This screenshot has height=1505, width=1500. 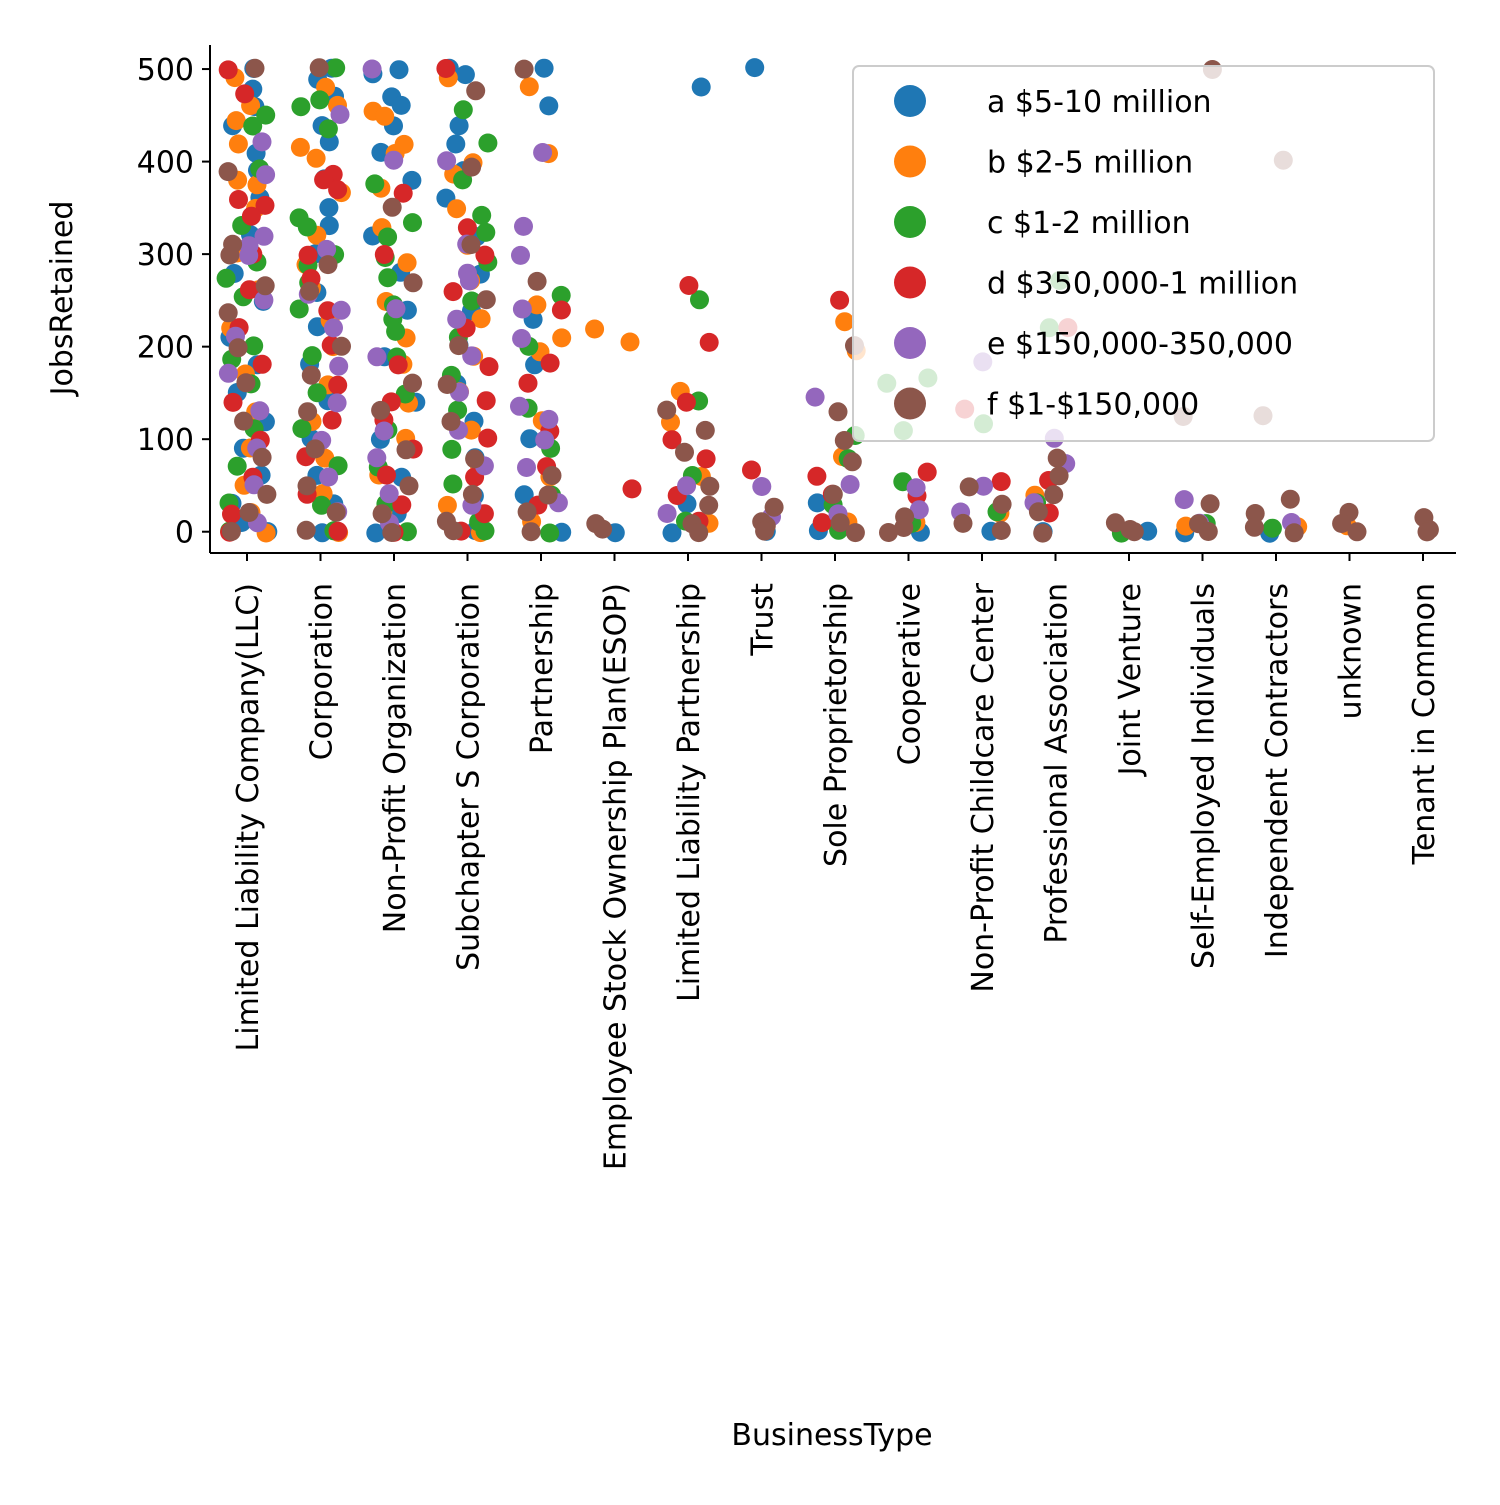 I want to click on y-tick-label: 500, so click(x=165, y=70).